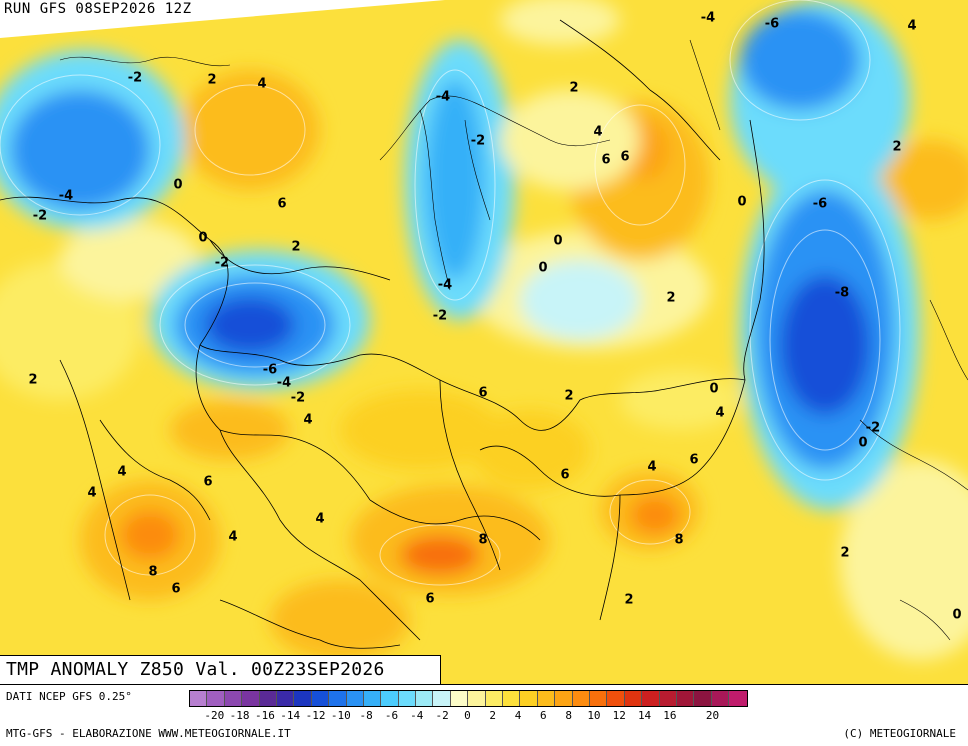 This screenshot has height=746, width=968. I want to click on colorbar-tick-label: -14, so click(290, 715).